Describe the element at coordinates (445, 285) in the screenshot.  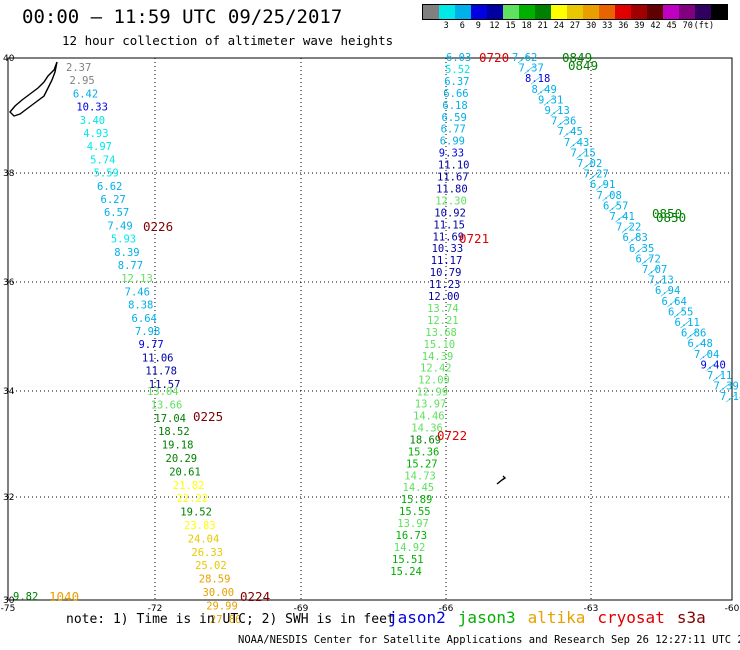
I see `wave-height-point: 11.23` at that location.